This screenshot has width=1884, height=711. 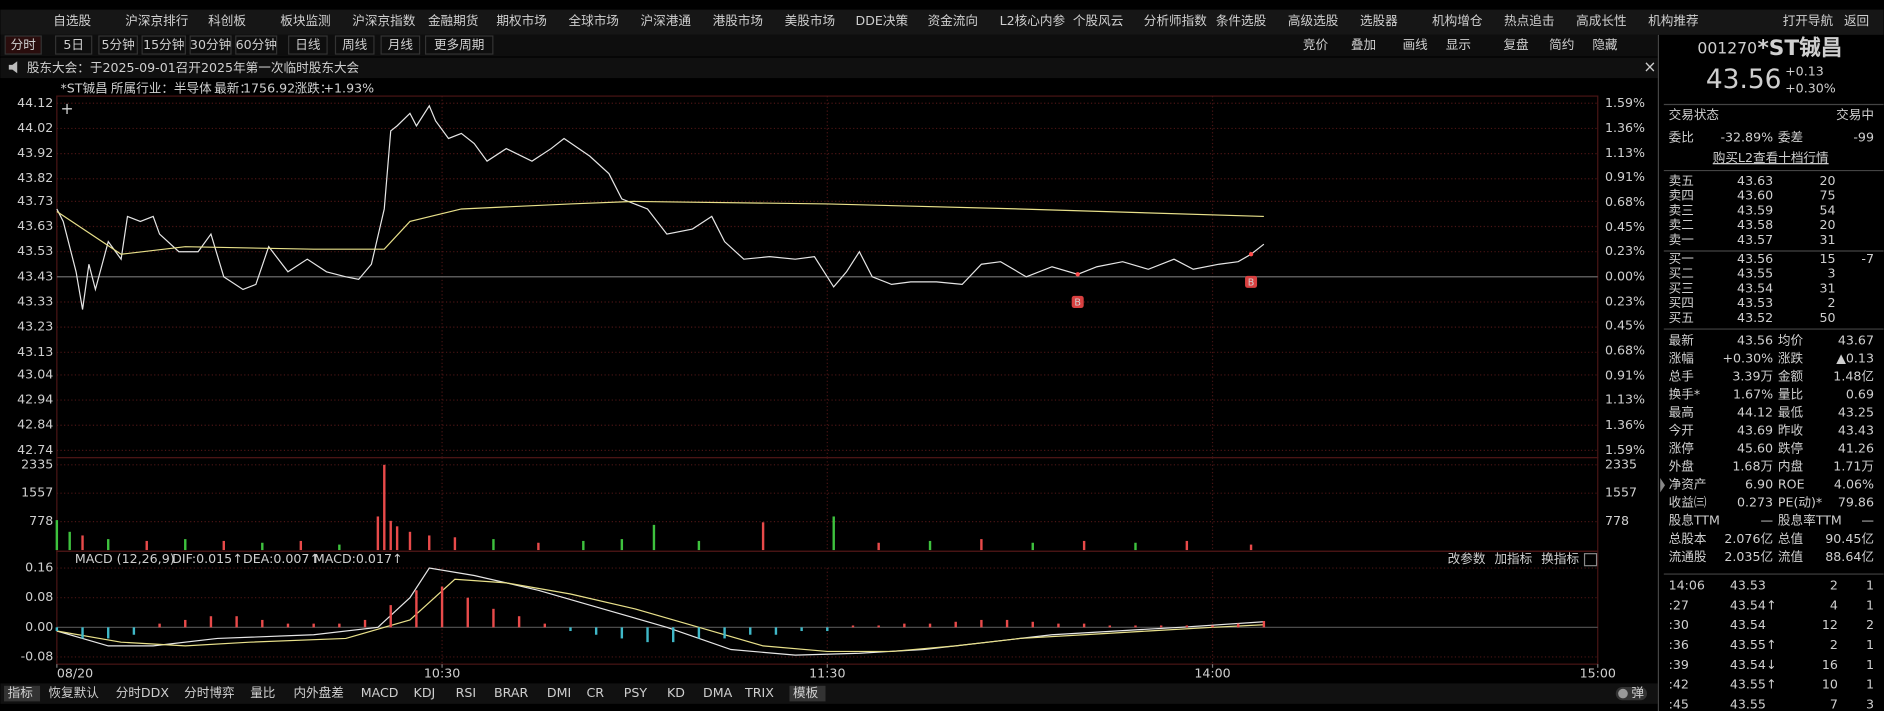 I want to click on menu-item: 分析师指数, so click(x=1175, y=20).